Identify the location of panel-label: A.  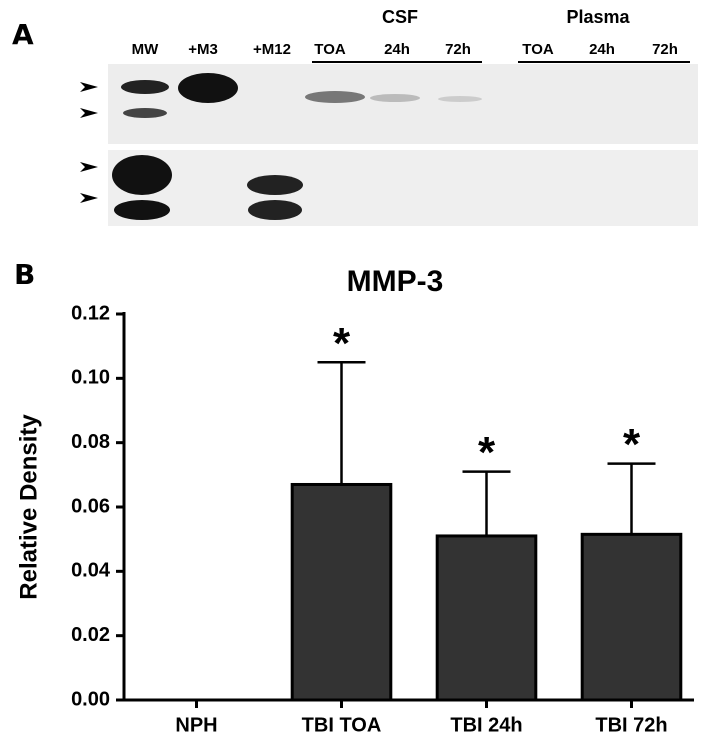
(23, 34).